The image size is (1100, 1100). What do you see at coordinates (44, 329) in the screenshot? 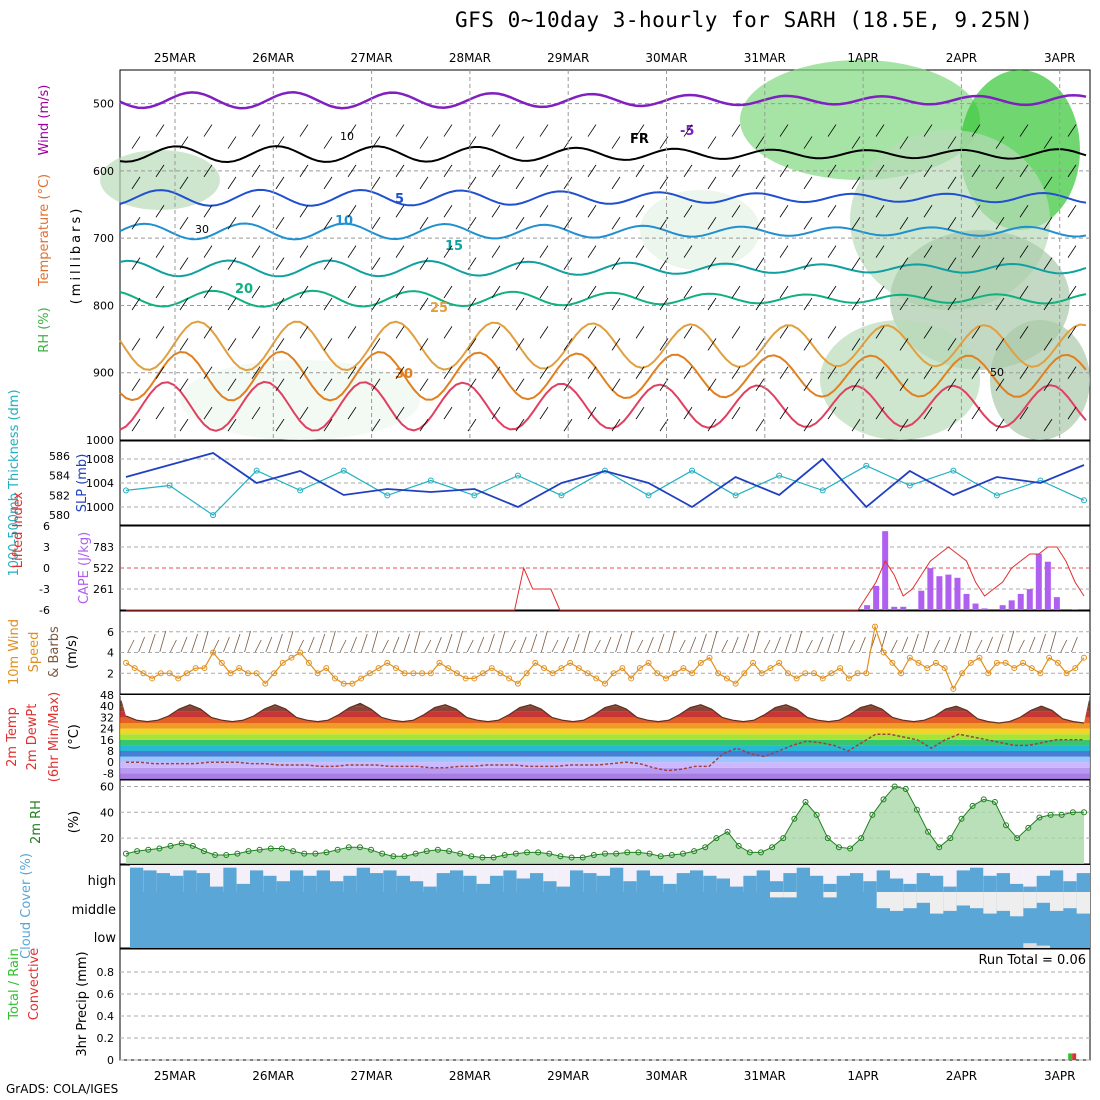
I see `upper-ylabel-part-0: RH (%)` at bounding box center [44, 329].